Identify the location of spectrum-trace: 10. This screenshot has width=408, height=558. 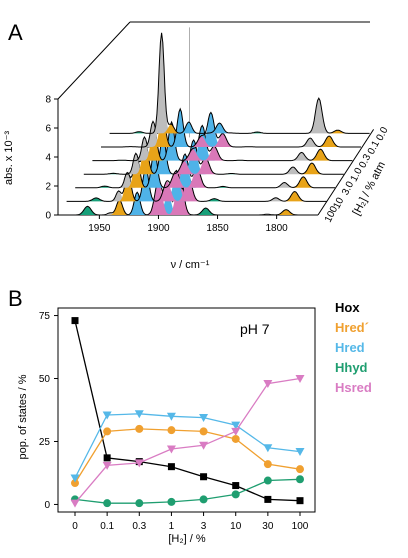
(206, 188).